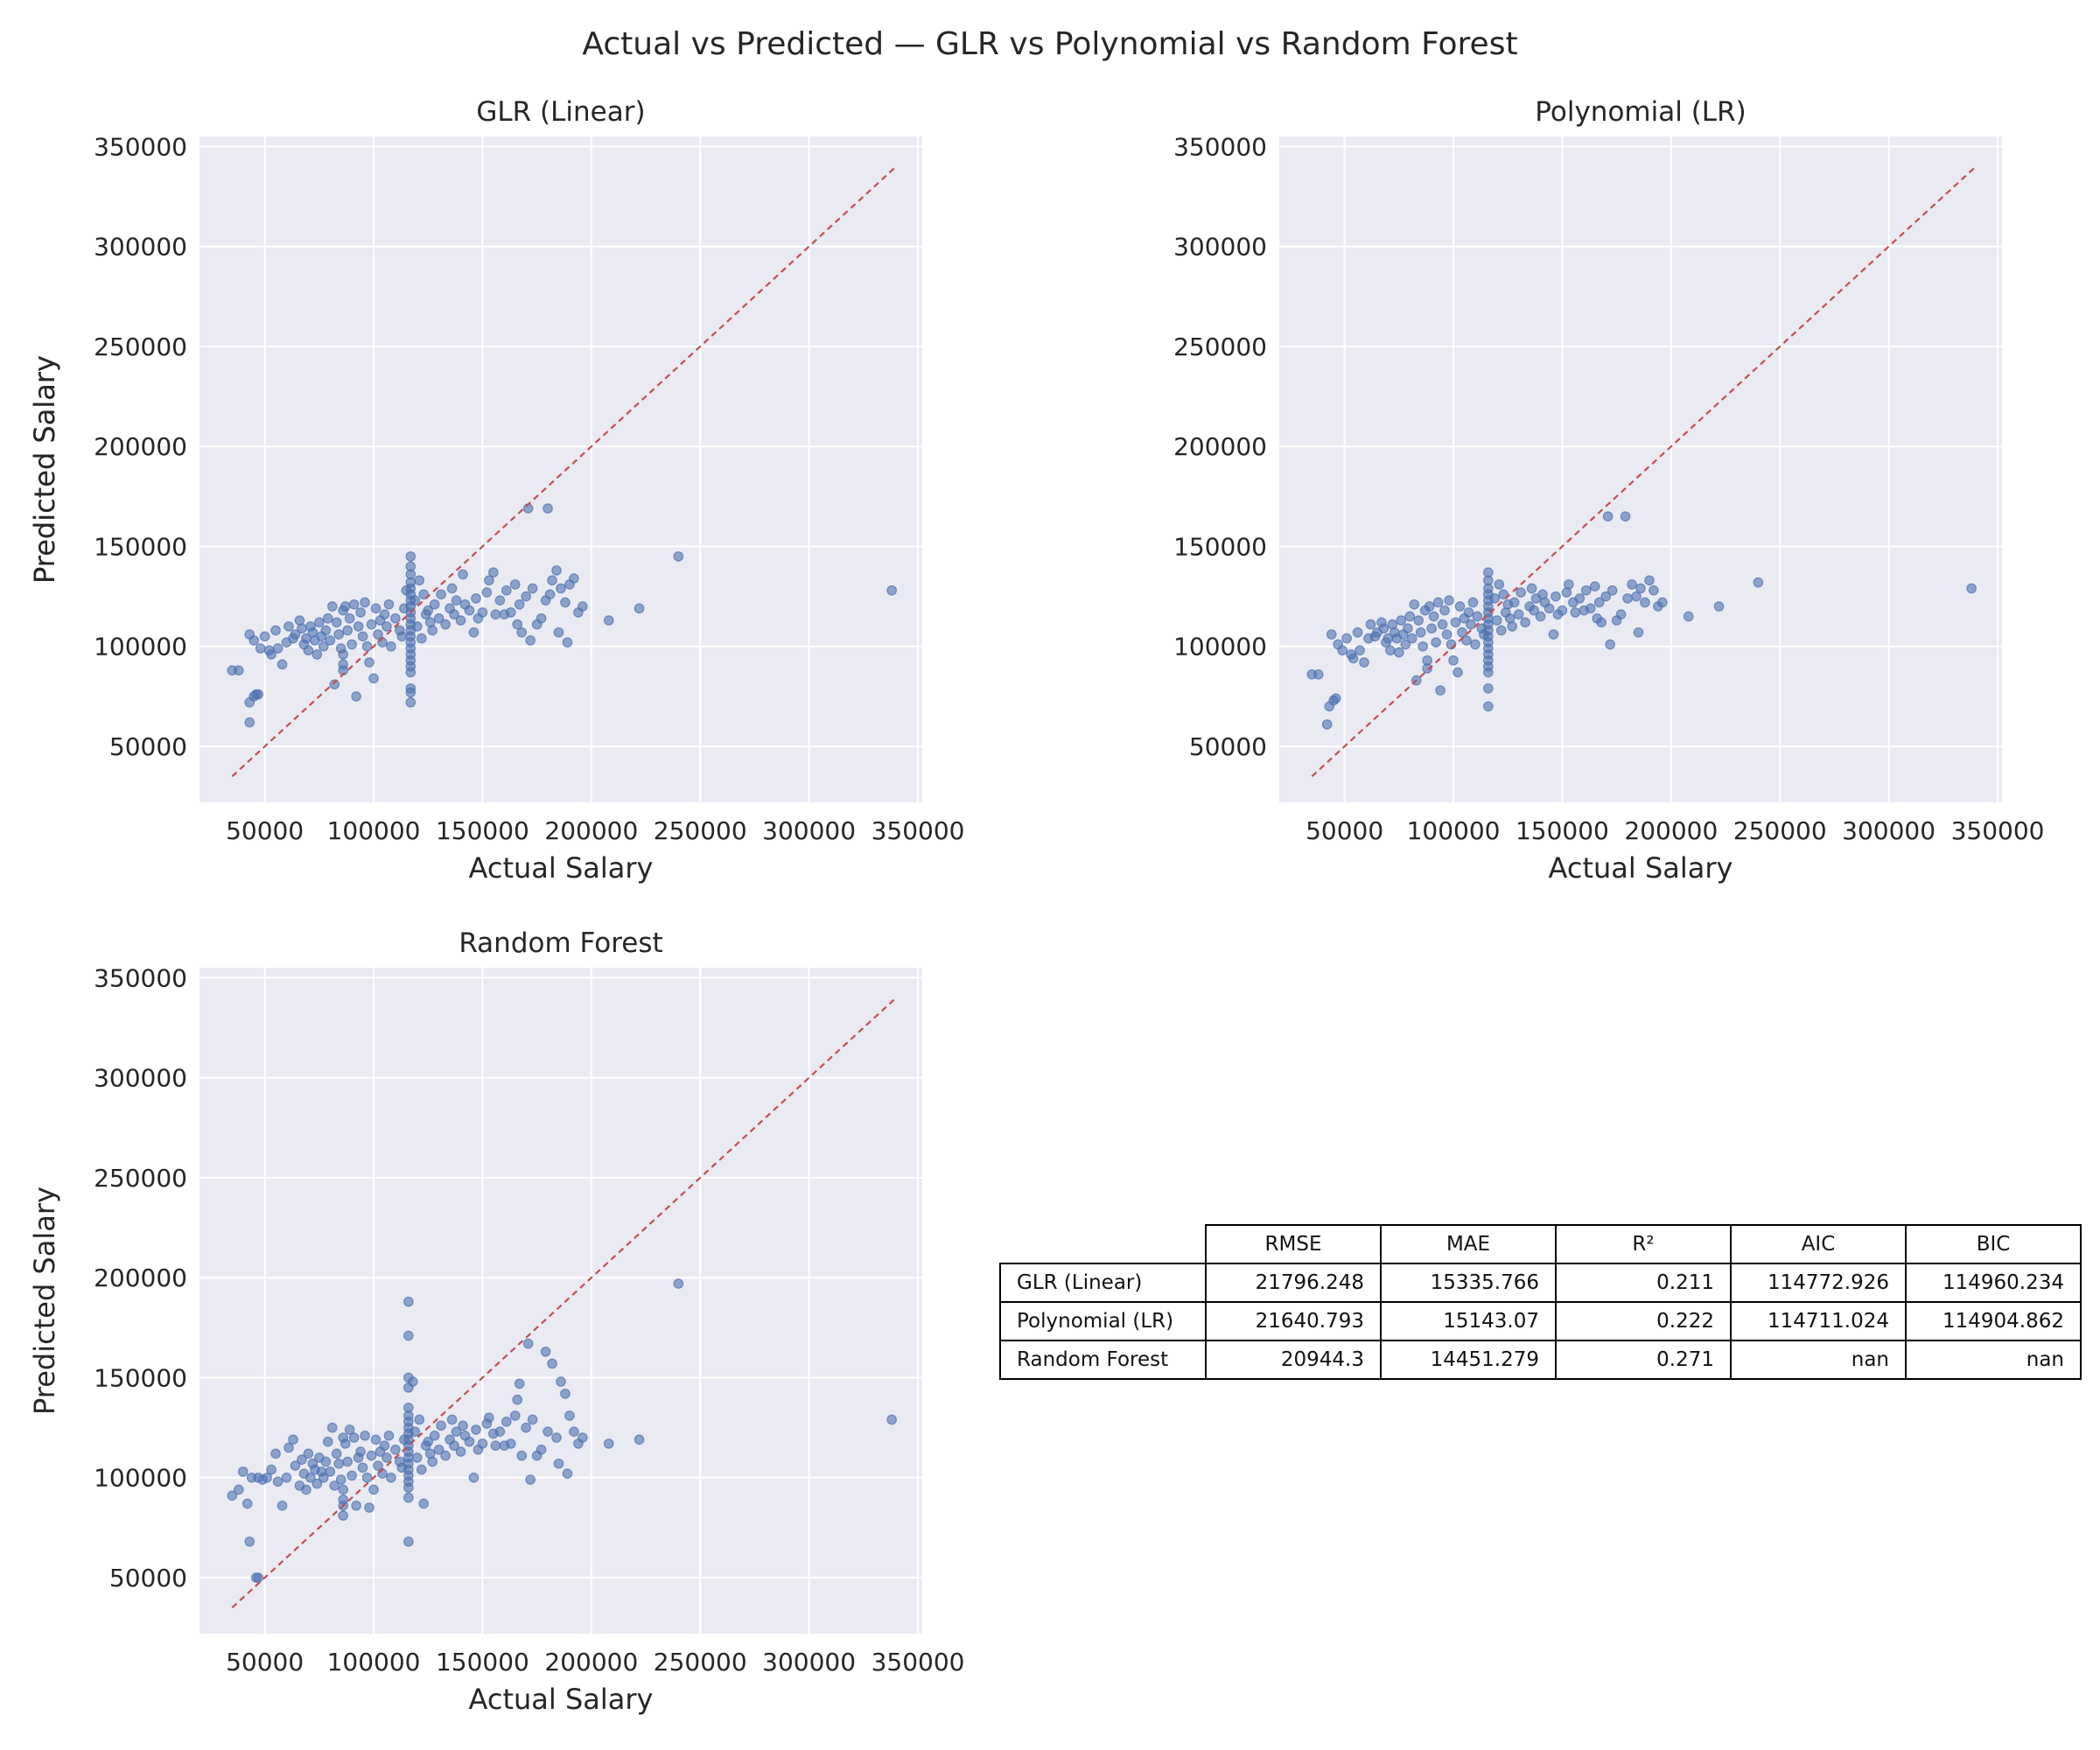  What do you see at coordinates (140, 346) in the screenshot?
I see `y-tick-label: 250000` at bounding box center [140, 346].